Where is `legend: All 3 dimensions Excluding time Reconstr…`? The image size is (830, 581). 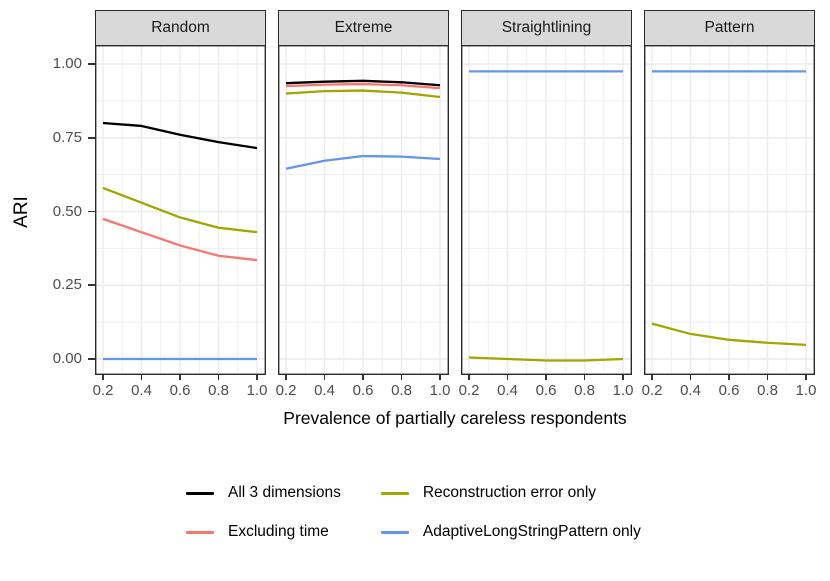 legend: All 3 dimensions Excluding time Reconstr… is located at coordinates (413, 512).